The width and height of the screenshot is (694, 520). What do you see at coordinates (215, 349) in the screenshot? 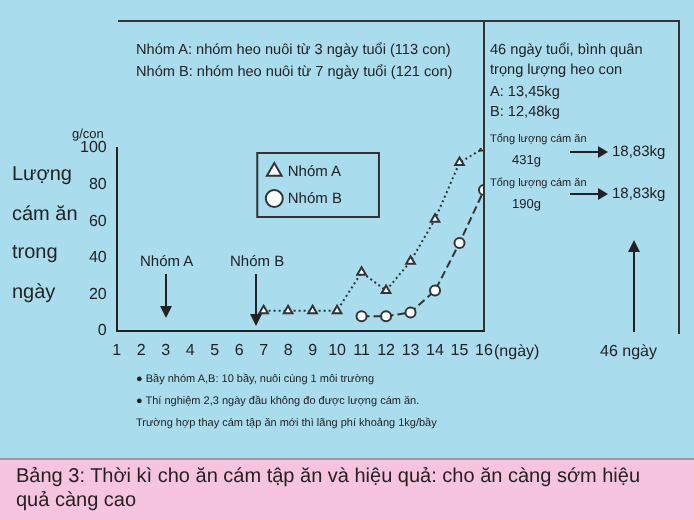
I see `x-tick-label: 5` at bounding box center [215, 349].